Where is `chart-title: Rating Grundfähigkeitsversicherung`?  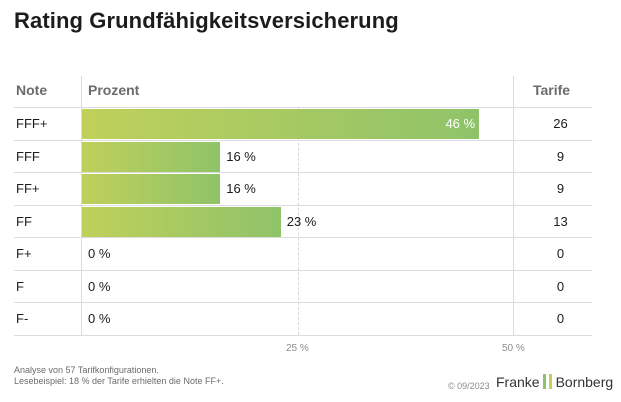
chart-title: Rating Grundfähigkeitsversicherung is located at coordinates (206, 20).